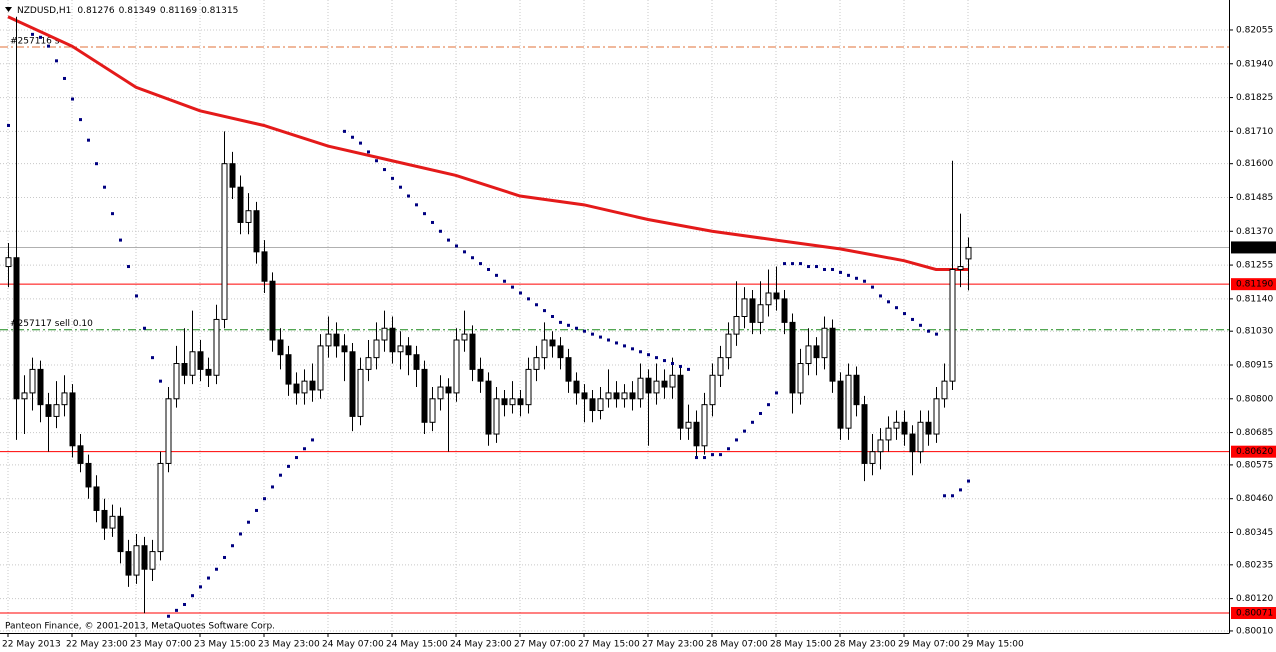 This screenshot has height=652, width=1276. Describe the element at coordinates (417, 645) in the screenshot. I see `x-tick-label: 24 May 15:00` at that location.